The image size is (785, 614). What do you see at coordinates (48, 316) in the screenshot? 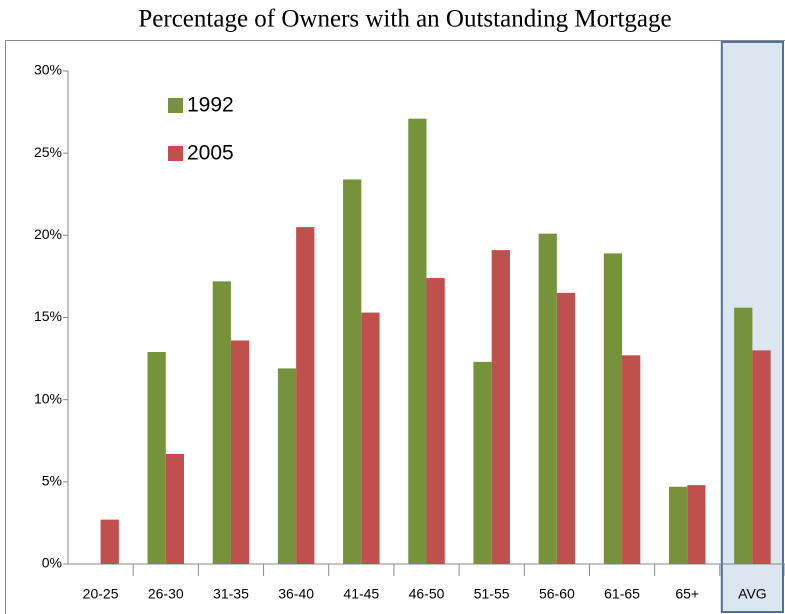
I see `y-tick-label: 15%` at bounding box center [48, 316].